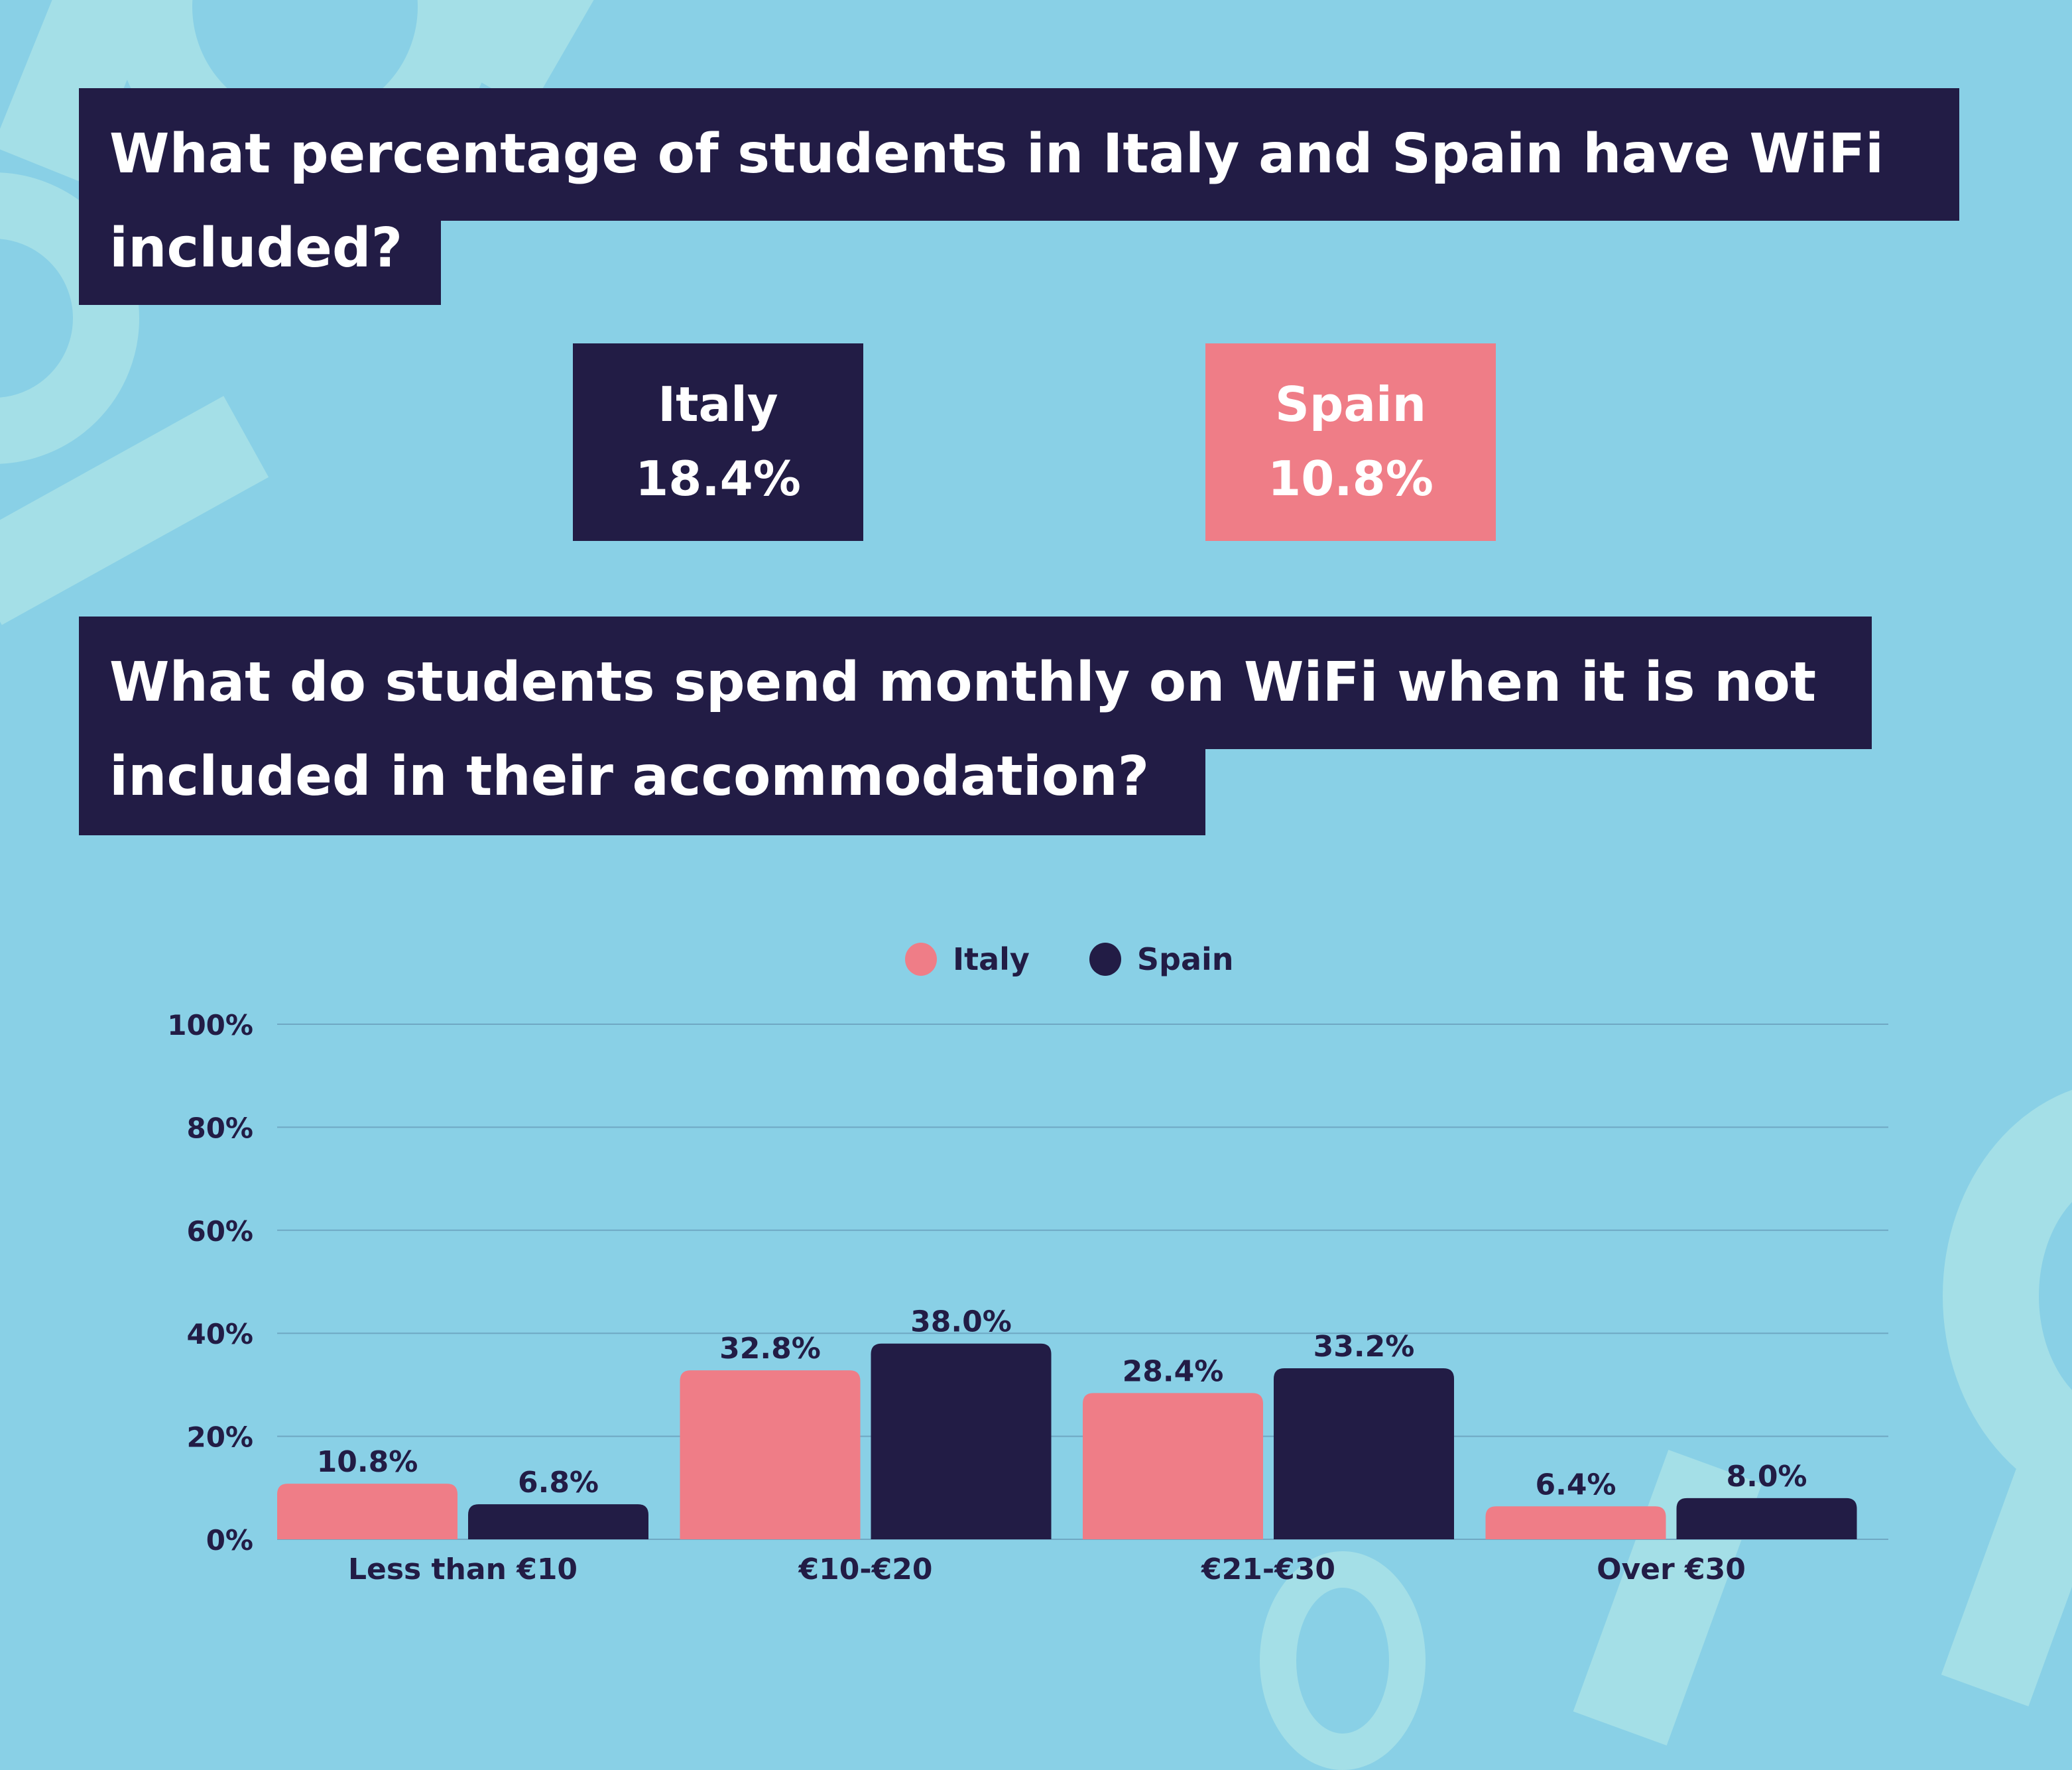  What do you see at coordinates (1268, 1569) in the screenshot?
I see `x-category-label: €21-€30` at bounding box center [1268, 1569].